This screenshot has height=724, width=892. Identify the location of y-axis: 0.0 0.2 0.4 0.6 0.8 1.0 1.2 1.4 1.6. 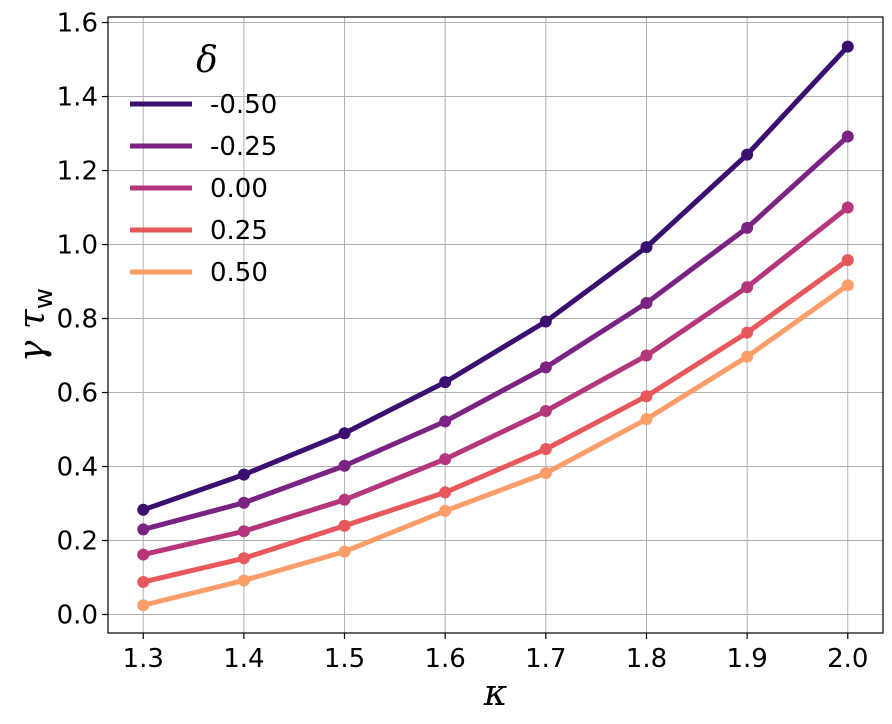
(82, 320).